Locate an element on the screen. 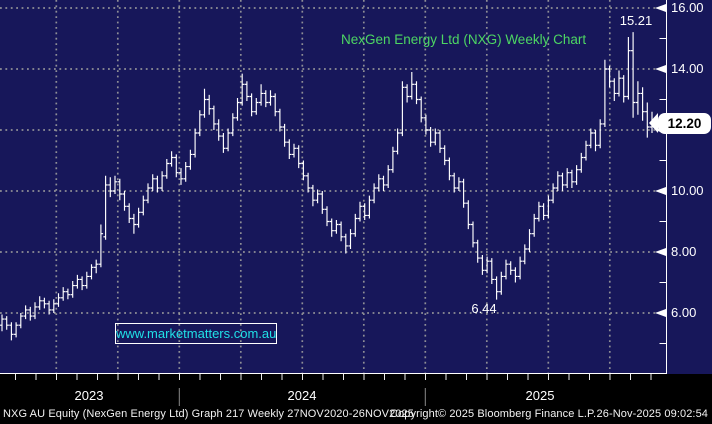 The height and width of the screenshot is (424, 712). x-axis-year-2023: 2023 is located at coordinates (89, 395).